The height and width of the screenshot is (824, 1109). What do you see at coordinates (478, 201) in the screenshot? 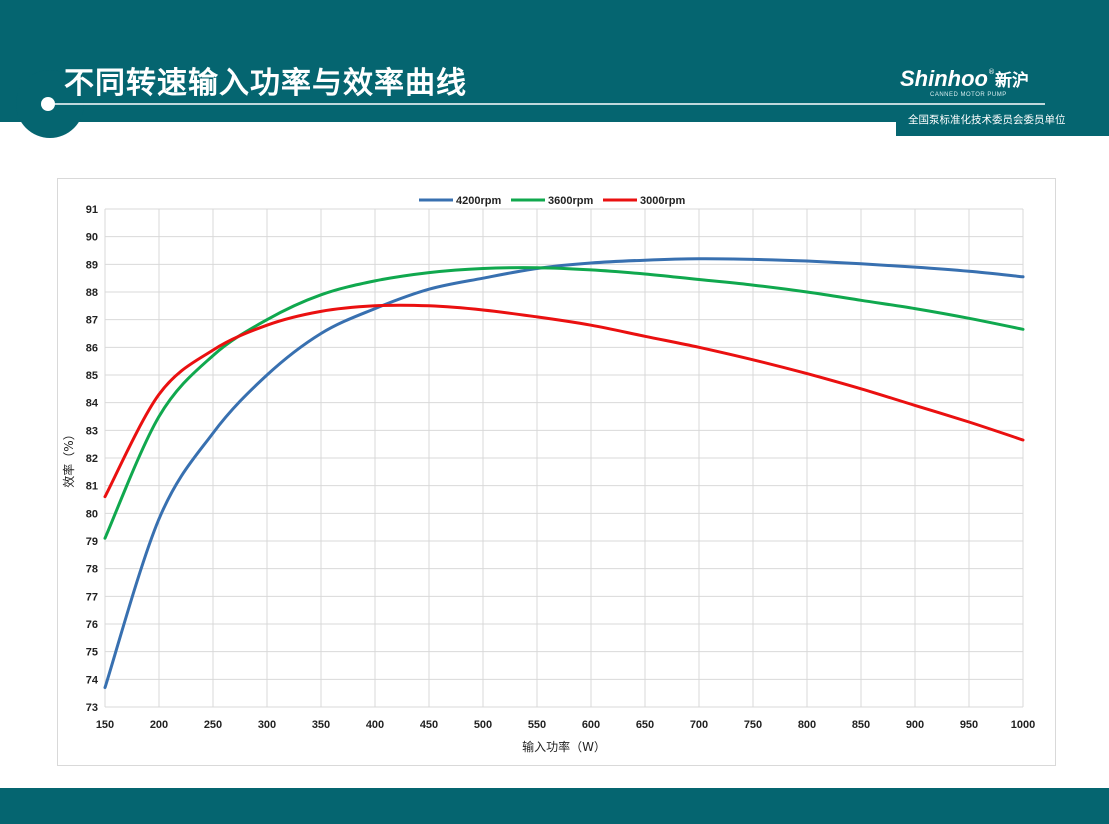
I see `legend-label-4200rpm: 4200rpm` at bounding box center [478, 201].